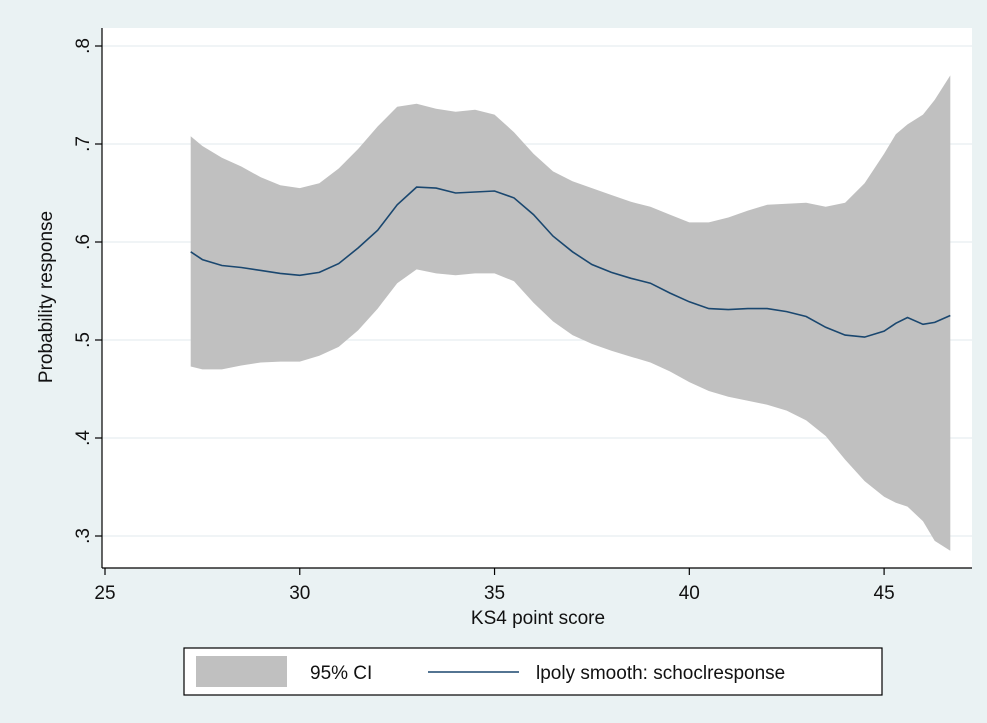  I want to click on y-axis-title: Probability response, so click(46, 297).